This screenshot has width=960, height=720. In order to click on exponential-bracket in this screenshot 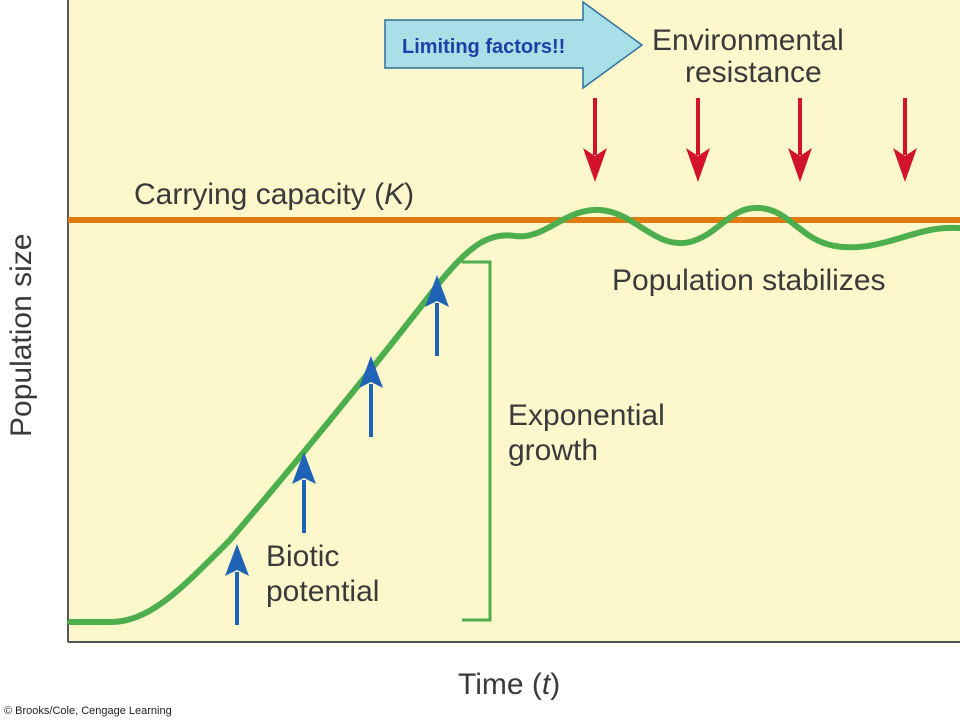, I will do `click(477, 441)`.